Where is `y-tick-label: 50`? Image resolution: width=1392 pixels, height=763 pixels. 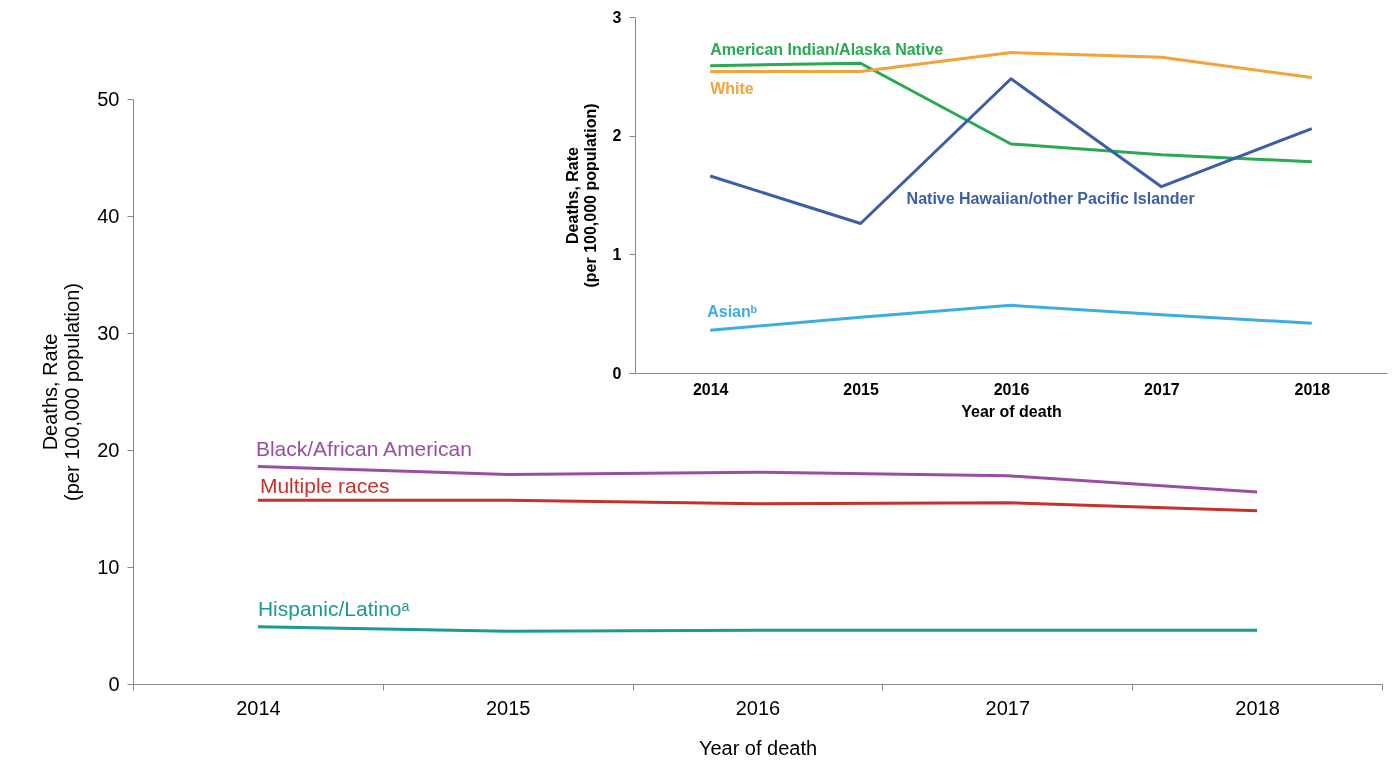 y-tick-label: 50 is located at coordinates (108, 98).